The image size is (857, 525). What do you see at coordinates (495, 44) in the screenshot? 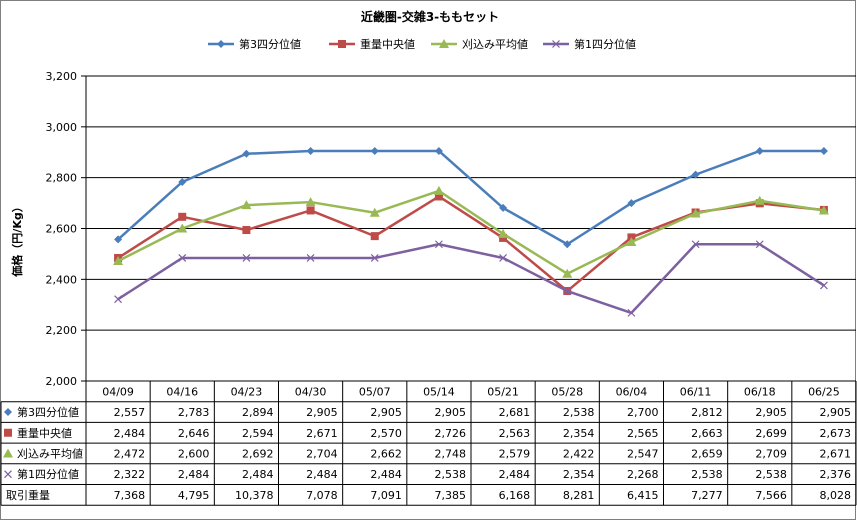
I see `legend-label: 刈込み平均値` at bounding box center [495, 44].